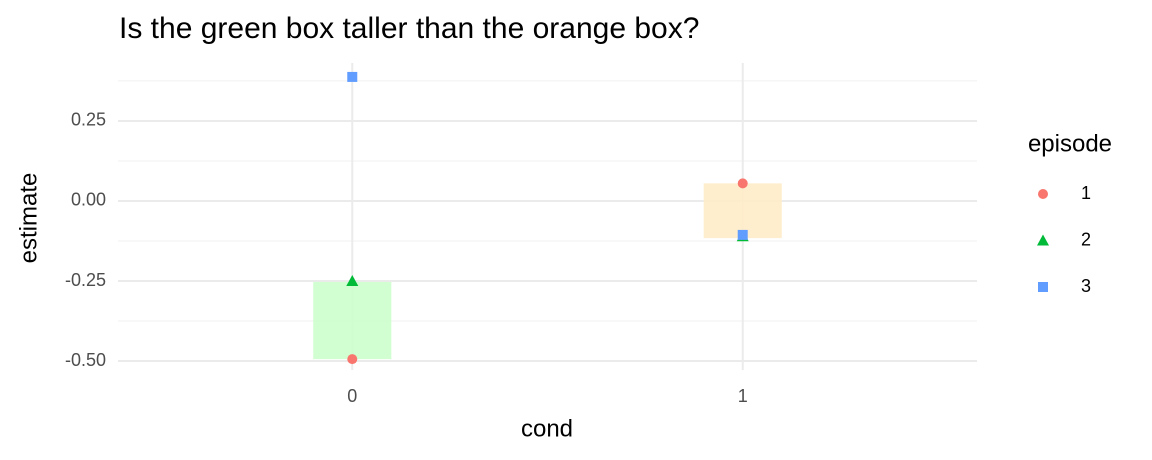  What do you see at coordinates (88, 200) in the screenshot?
I see `y-tick-label: 0.00` at bounding box center [88, 200].